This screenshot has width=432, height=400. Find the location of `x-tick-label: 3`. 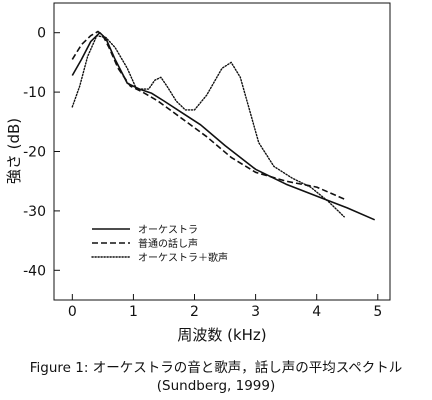

x-tick-label: 3 is located at coordinates (255, 312).